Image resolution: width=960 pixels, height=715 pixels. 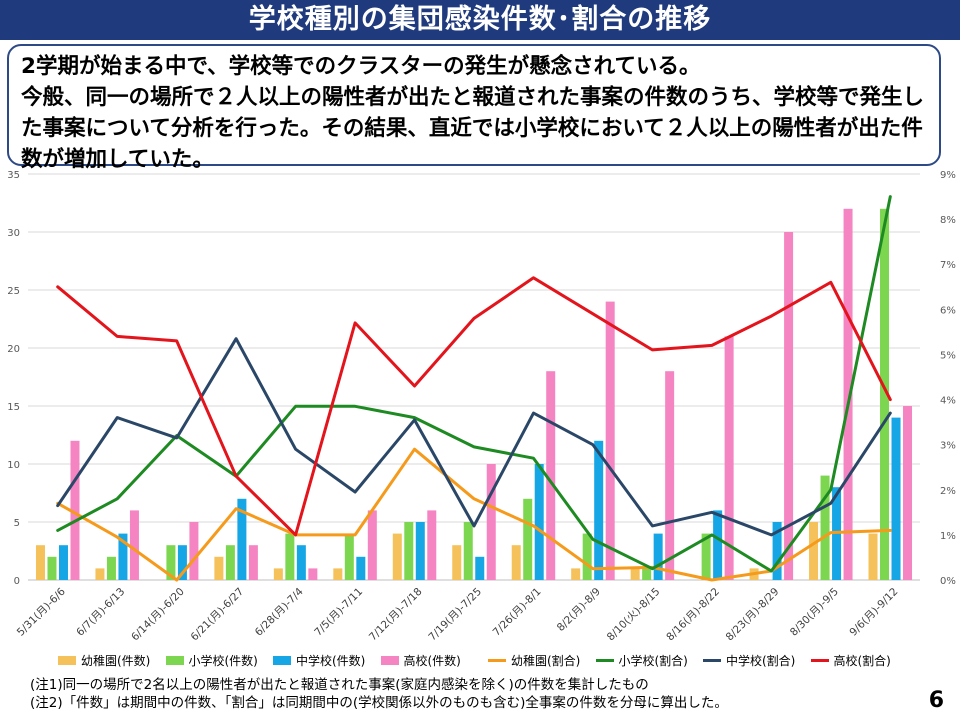 What do you see at coordinates (634, 615) in the screenshot?
I see `x-tick-label: 8/10(火)-8/15` at bounding box center [634, 615].